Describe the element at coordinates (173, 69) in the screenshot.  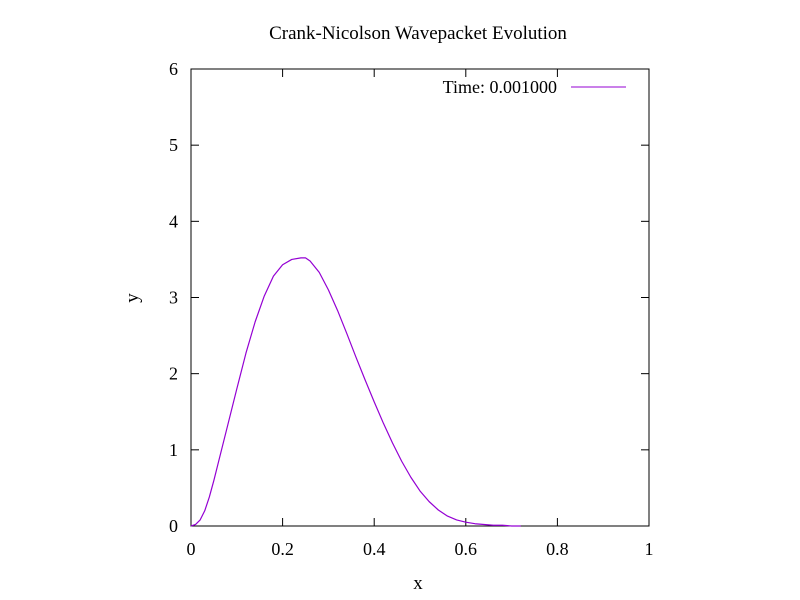
I see `y-tick-label: 6` at that location.